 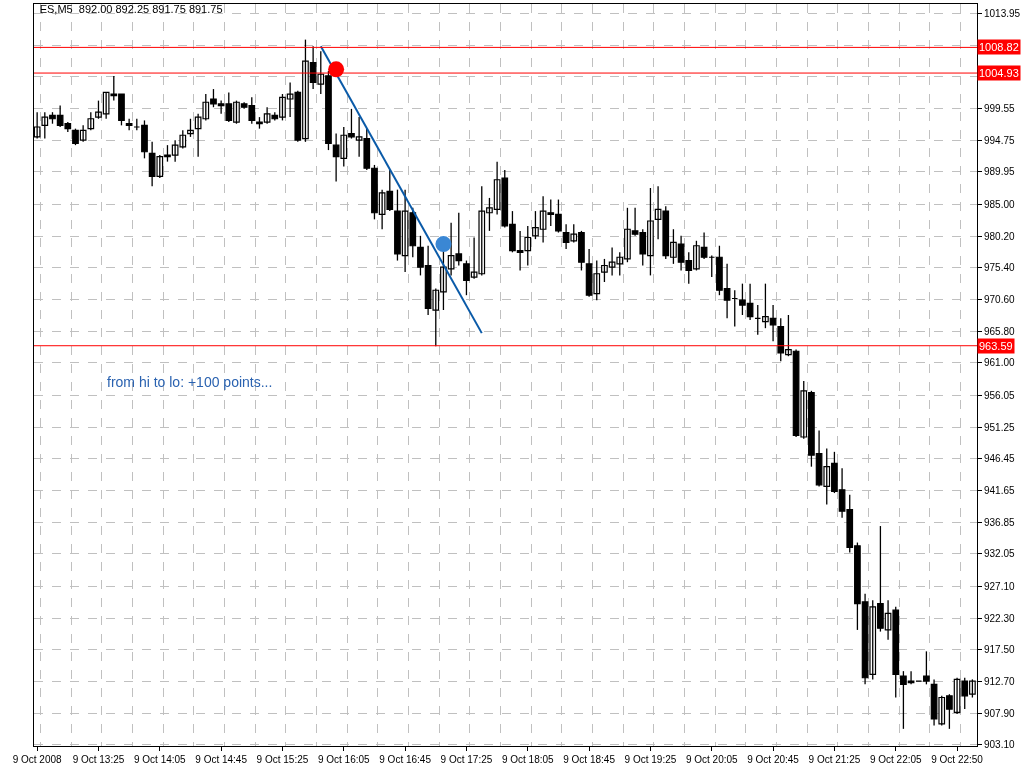 What do you see at coordinates (1002, 14) in the screenshot?
I see `y-tick-label: 1013.95` at bounding box center [1002, 14].